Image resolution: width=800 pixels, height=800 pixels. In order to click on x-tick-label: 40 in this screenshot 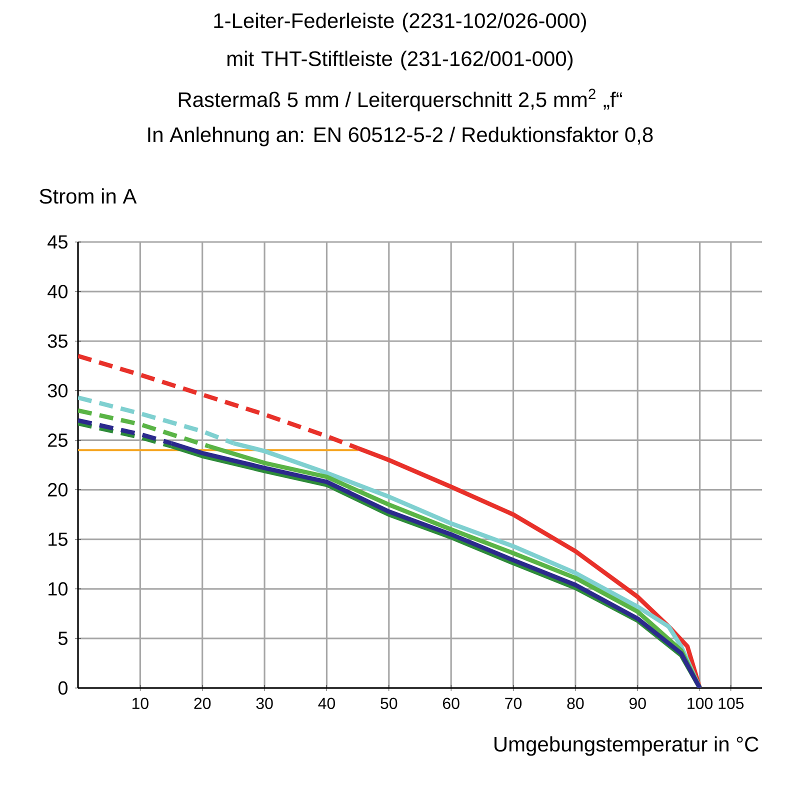, I will do `click(327, 704)`.